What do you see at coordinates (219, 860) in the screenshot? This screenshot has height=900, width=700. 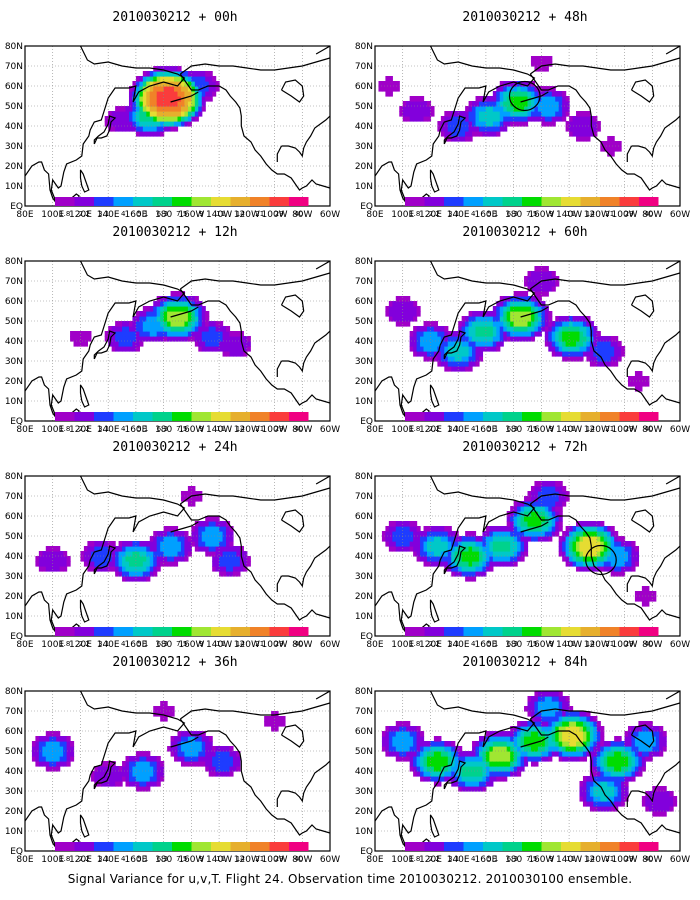 I see `x-tick-label: 140W` at bounding box center [219, 860].